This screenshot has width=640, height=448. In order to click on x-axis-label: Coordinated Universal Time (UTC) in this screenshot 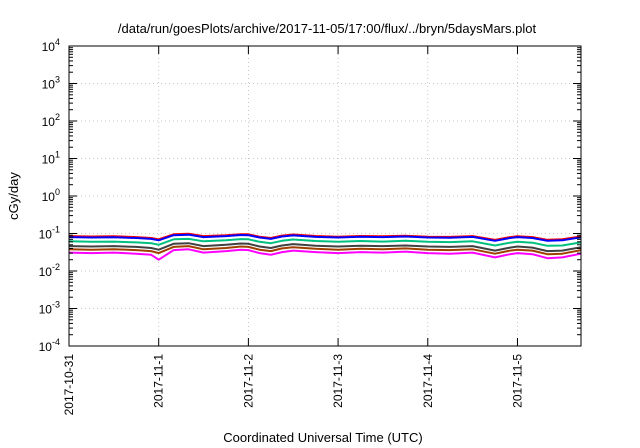, I will do `click(322, 437)`.